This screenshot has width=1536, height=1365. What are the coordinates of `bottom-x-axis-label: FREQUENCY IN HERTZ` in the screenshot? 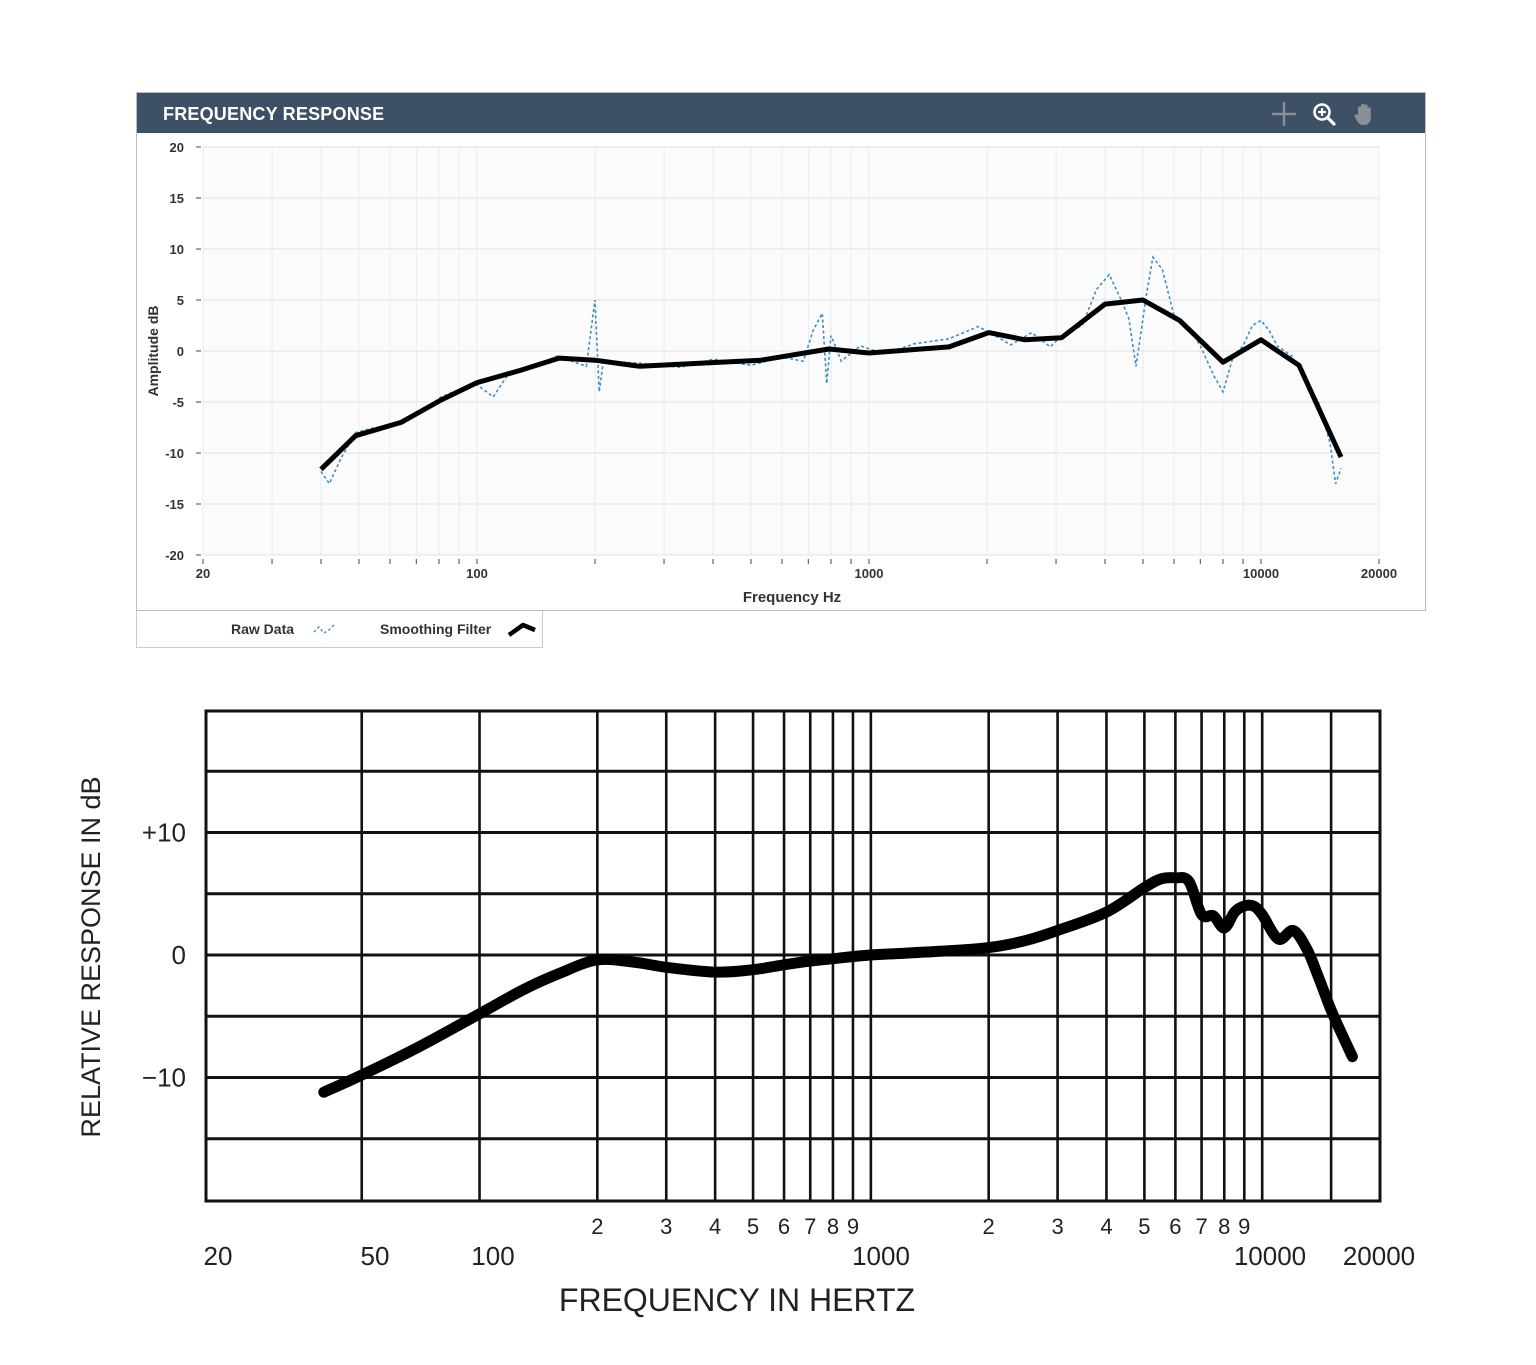 It's located at (737, 1300).